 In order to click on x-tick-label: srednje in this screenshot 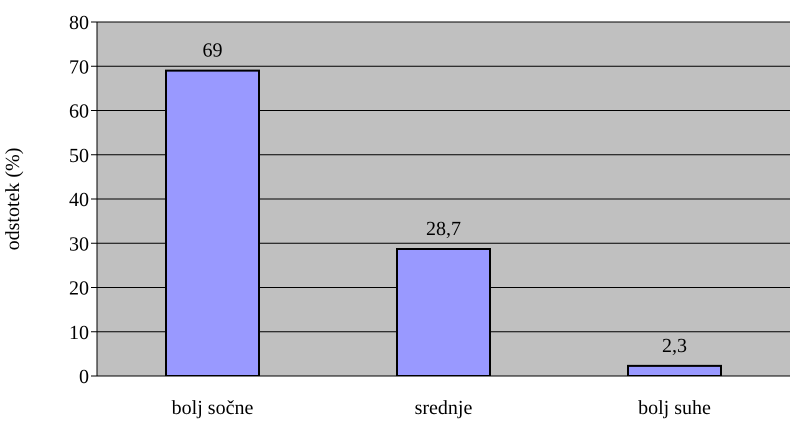, I will do `click(443, 408)`.